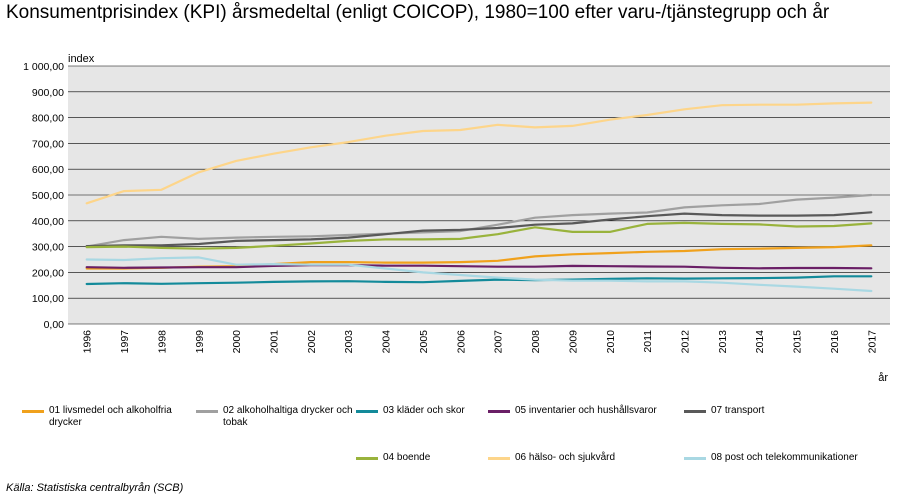 The width and height of the screenshot is (900, 500). I want to click on x-tick-label: 2001, so click(275, 342).